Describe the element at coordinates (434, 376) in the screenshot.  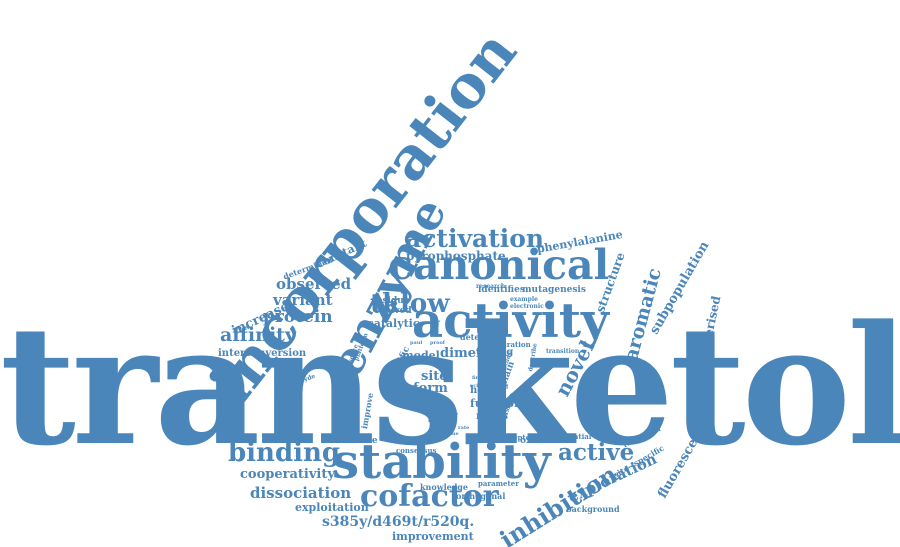
I see `word-site: site` at that location.